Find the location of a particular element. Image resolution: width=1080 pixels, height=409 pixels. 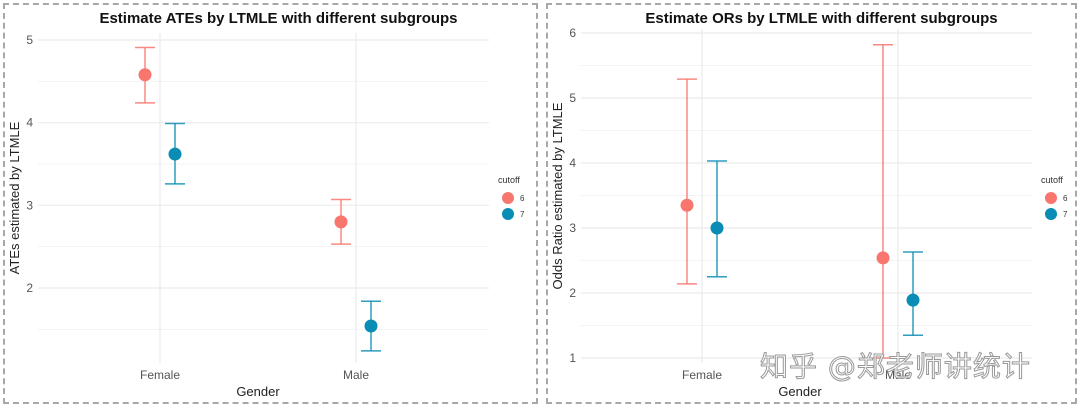

y-axis-label: ATEs estimated by LTMLE is located at coordinates (14, 197).